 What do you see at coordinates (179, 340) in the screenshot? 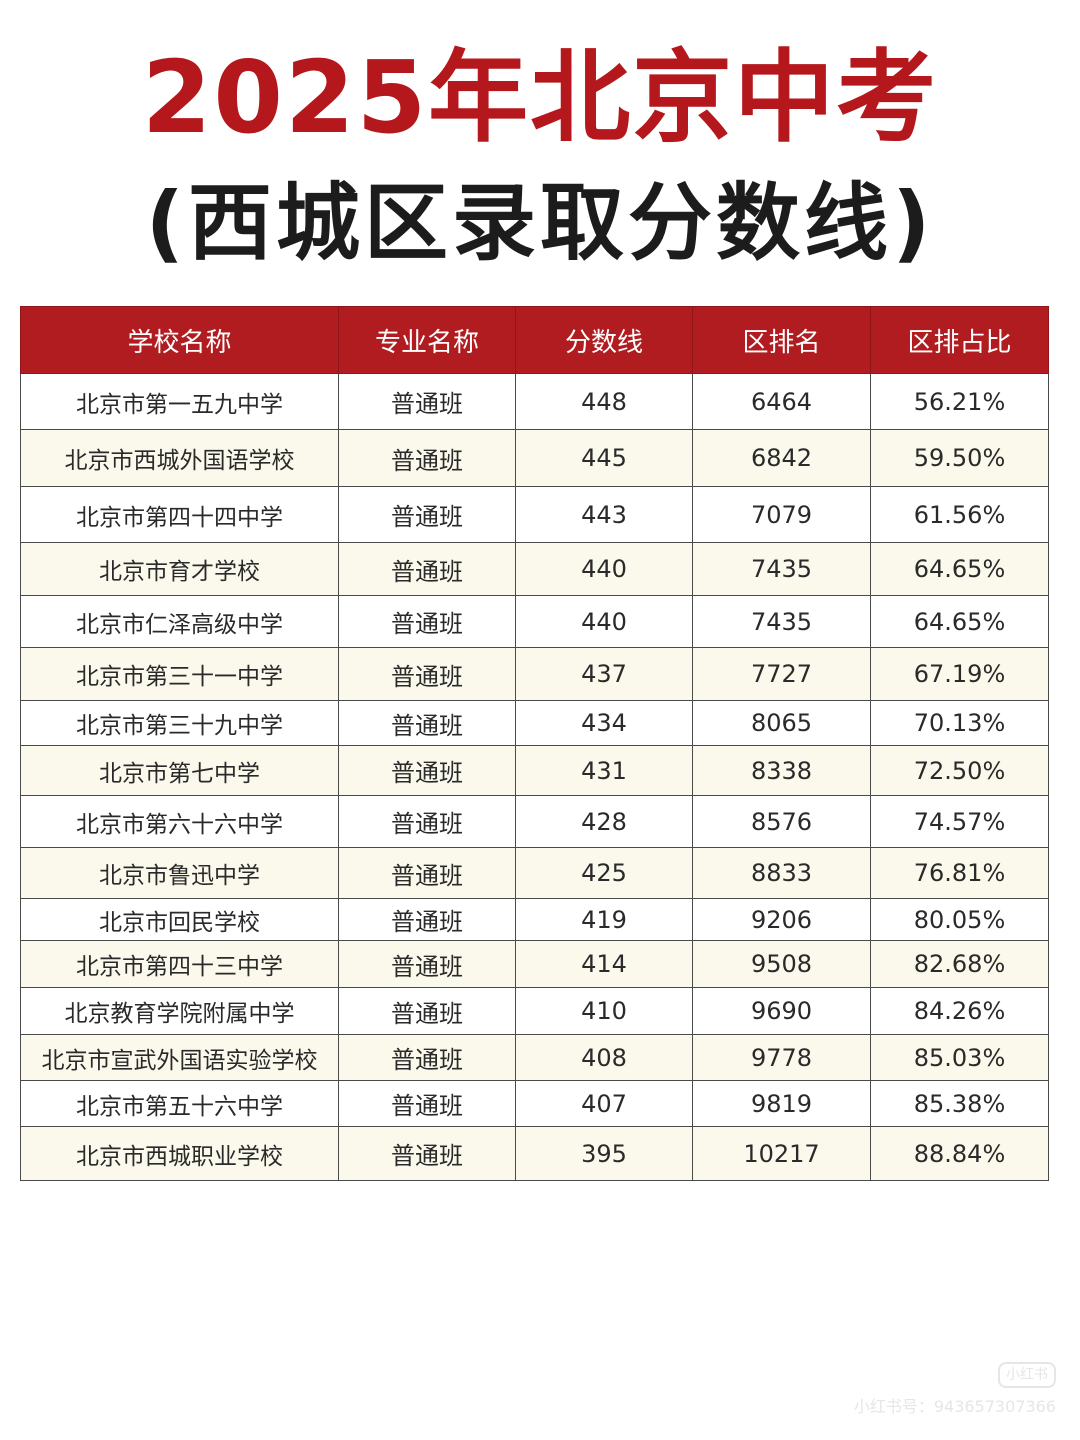
I see `header-school-name: 学校名称` at bounding box center [179, 340].